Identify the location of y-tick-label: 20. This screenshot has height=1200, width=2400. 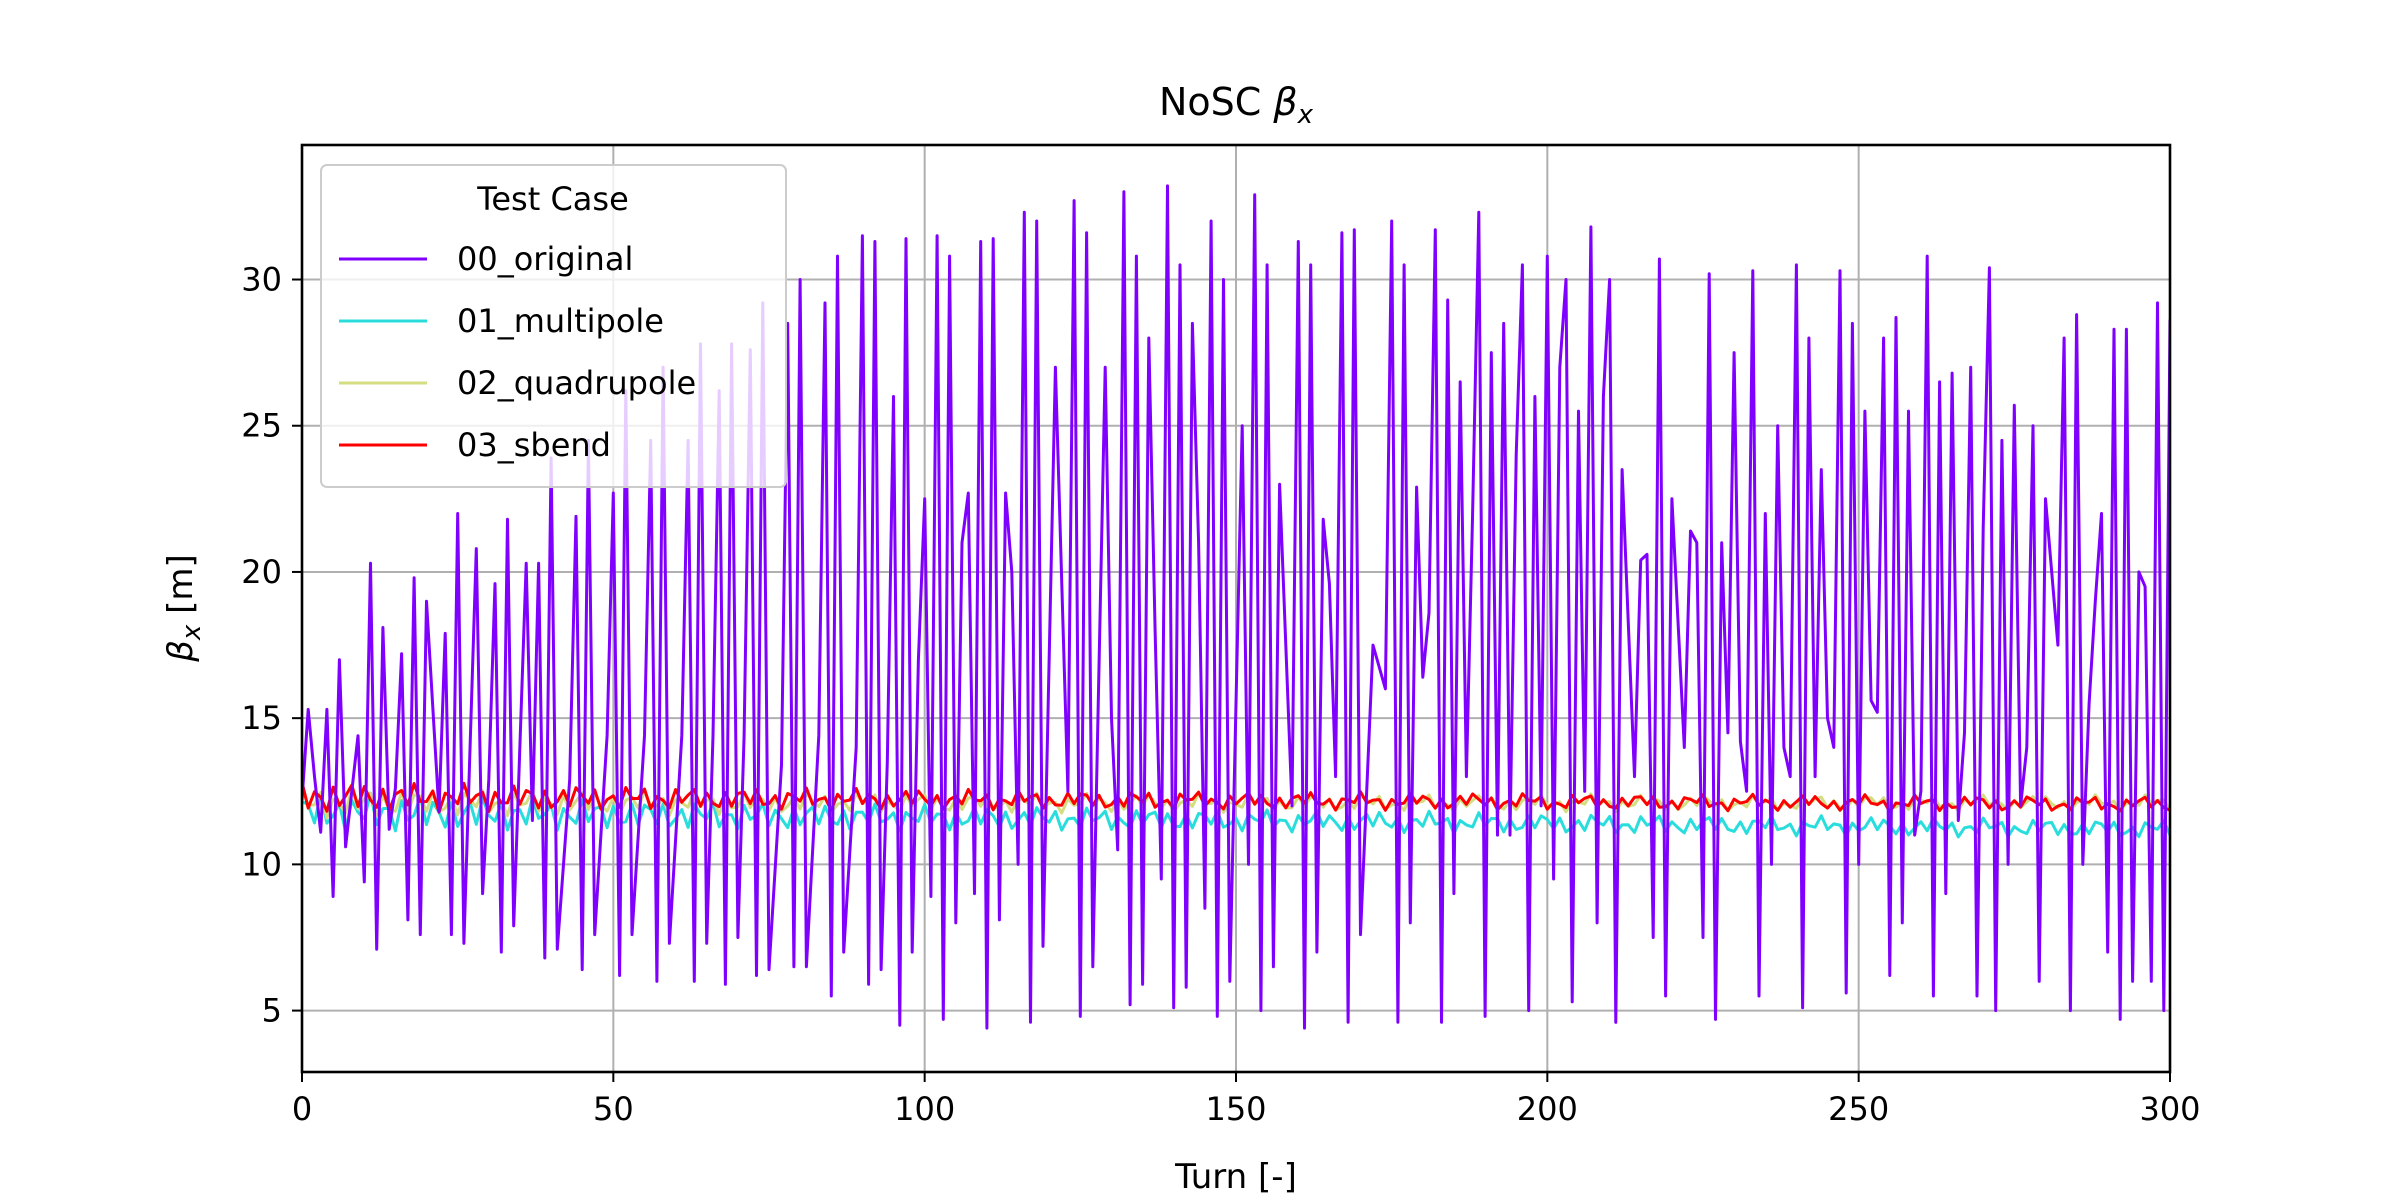
(261, 572).